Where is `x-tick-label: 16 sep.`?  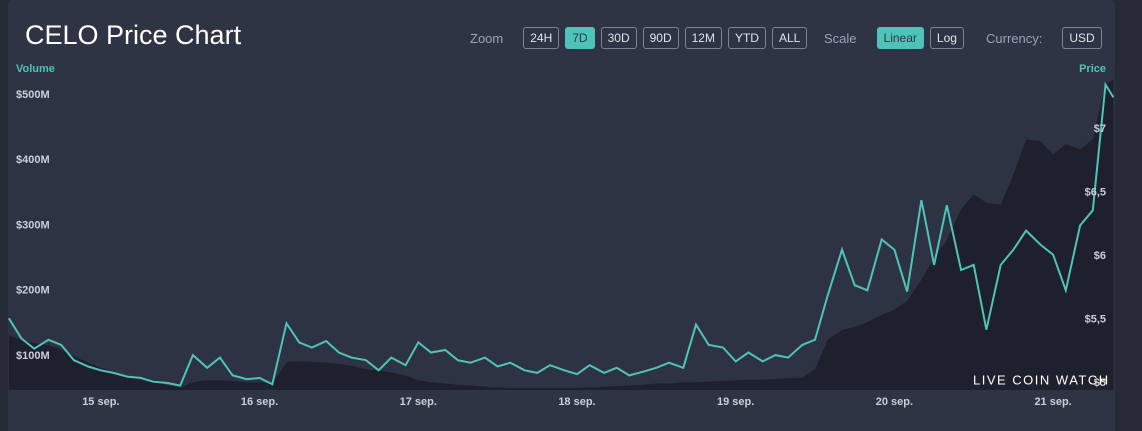
x-tick-label: 16 sep. is located at coordinates (259, 402).